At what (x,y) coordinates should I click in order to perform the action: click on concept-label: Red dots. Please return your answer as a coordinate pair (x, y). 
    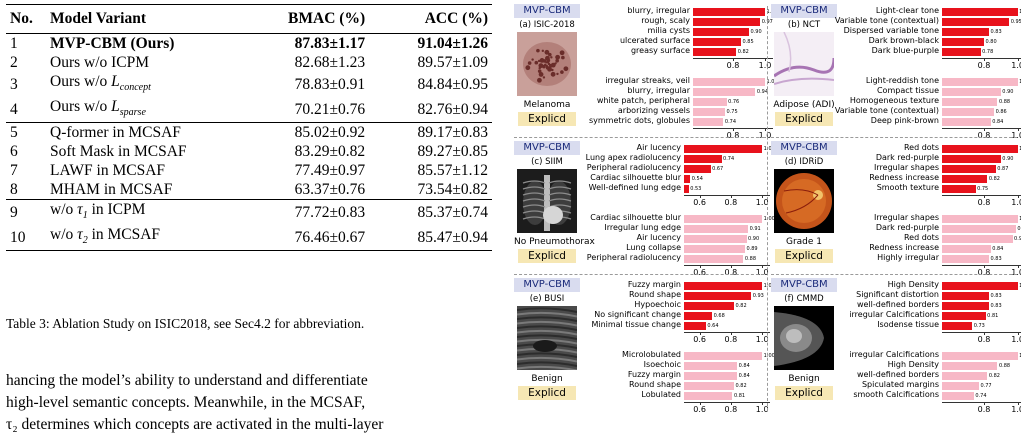
    Looking at the image, I should click on (921, 237).